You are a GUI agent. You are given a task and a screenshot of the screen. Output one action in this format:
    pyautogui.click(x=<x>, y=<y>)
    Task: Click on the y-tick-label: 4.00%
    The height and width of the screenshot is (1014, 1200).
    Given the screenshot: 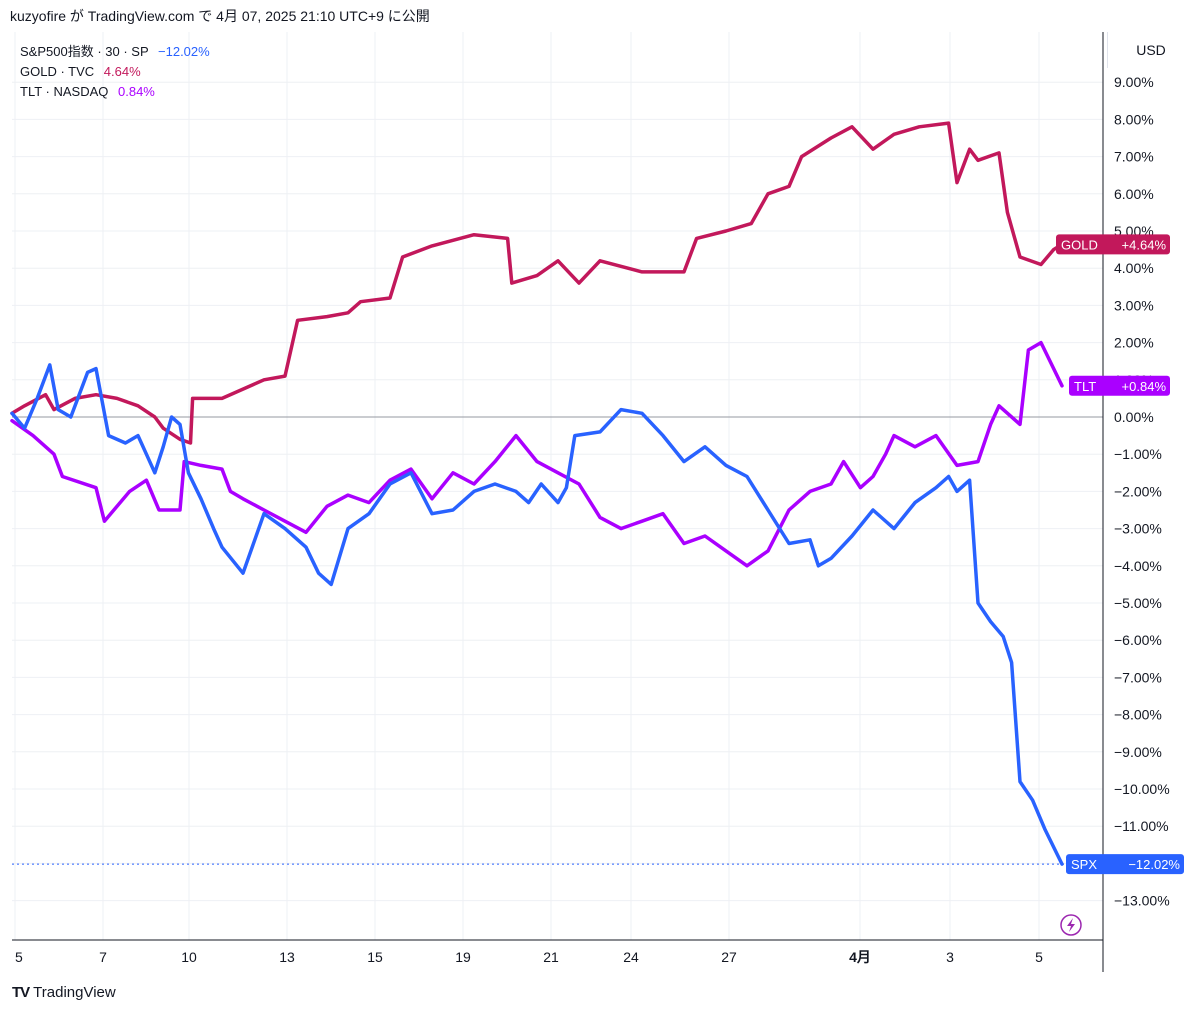 What is the action you would take?
    pyautogui.click(x=1134, y=268)
    